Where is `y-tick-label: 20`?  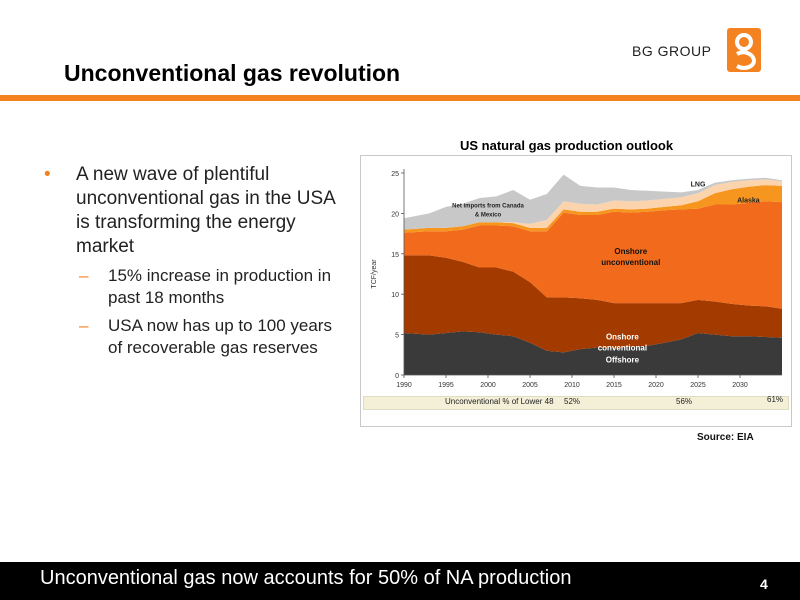 y-tick-label: 20 is located at coordinates (395, 214).